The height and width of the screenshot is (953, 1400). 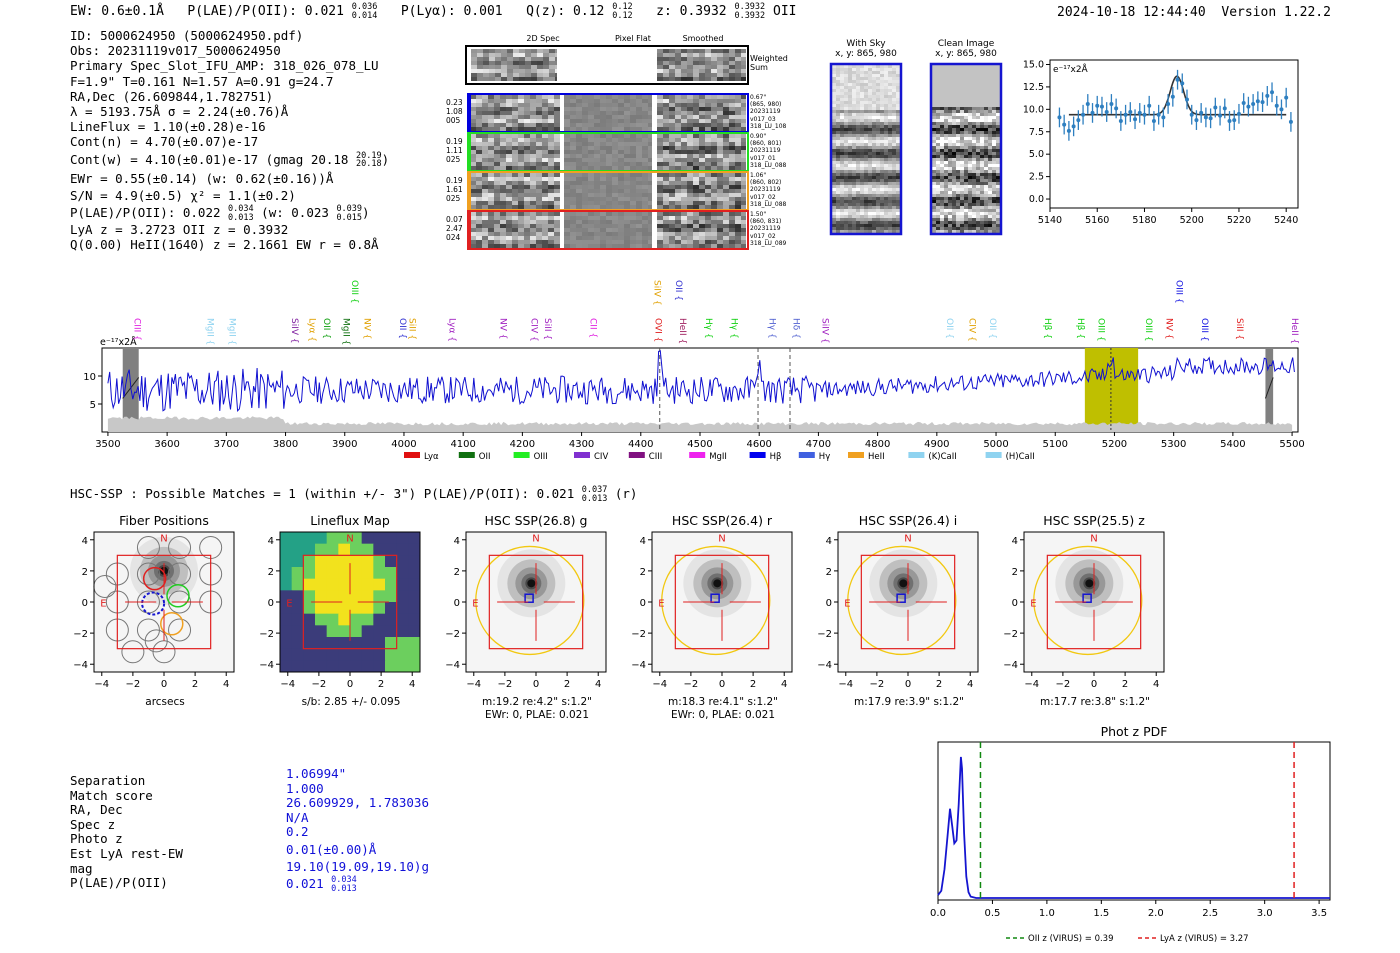 What do you see at coordinates (319, 684) in the screenshot?
I see `panel-xtick-label: −2` at bounding box center [319, 684].